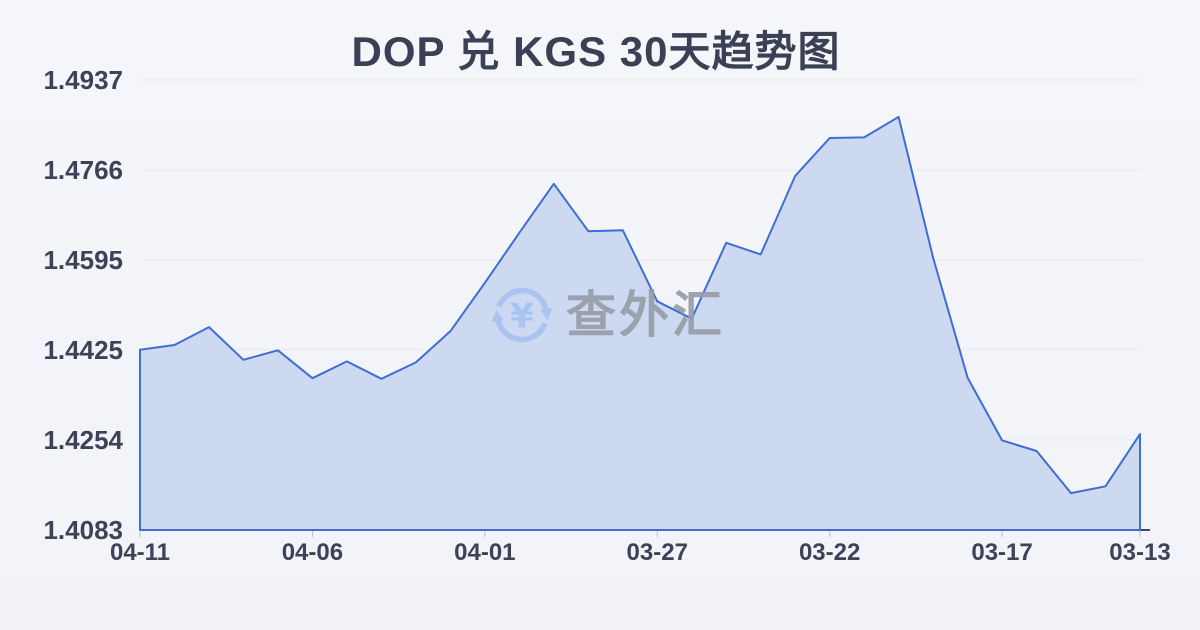  What do you see at coordinates (829, 552) in the screenshot?
I see `x-axis-label: 03-22` at bounding box center [829, 552].